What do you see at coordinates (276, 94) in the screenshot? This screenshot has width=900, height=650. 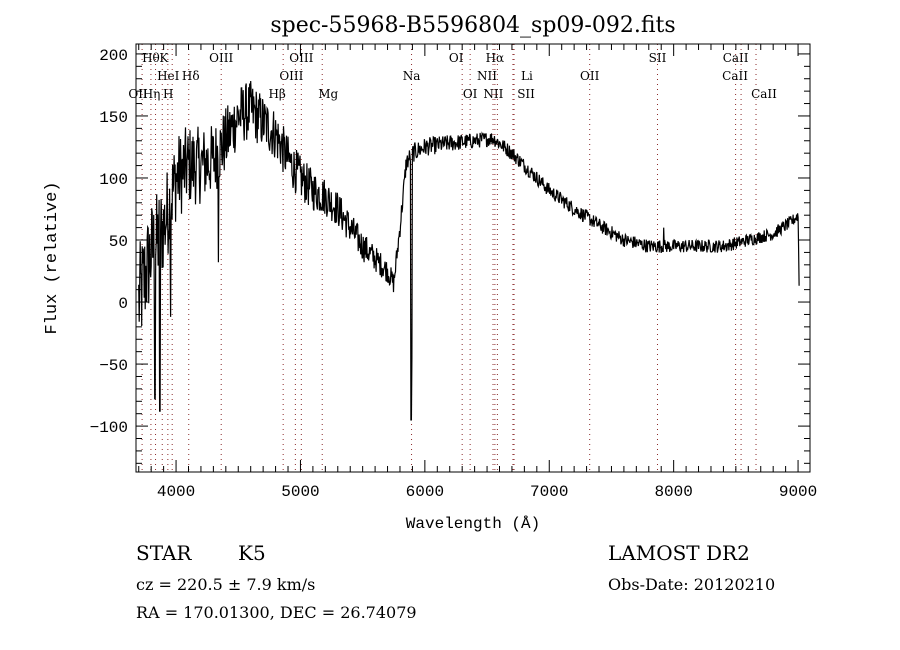 I see `line-label: Hβ` at bounding box center [276, 94].